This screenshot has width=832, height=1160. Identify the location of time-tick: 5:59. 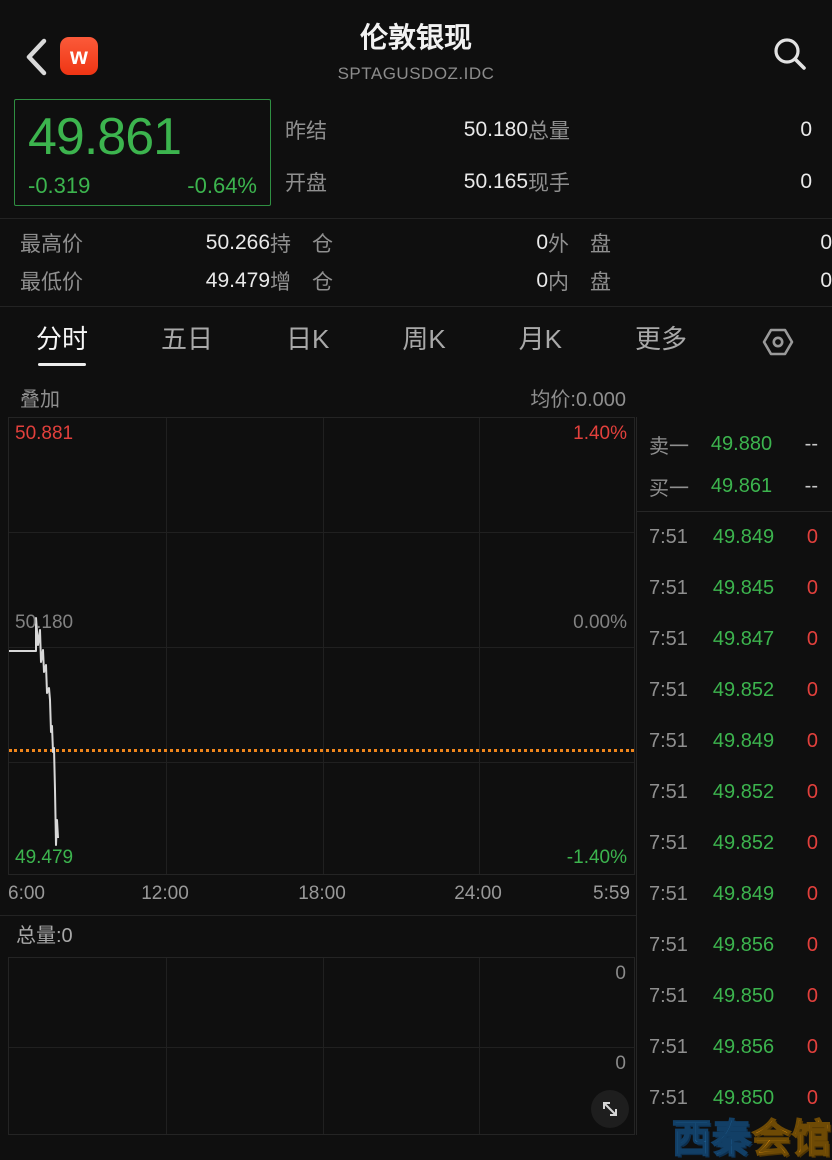
(611, 893).